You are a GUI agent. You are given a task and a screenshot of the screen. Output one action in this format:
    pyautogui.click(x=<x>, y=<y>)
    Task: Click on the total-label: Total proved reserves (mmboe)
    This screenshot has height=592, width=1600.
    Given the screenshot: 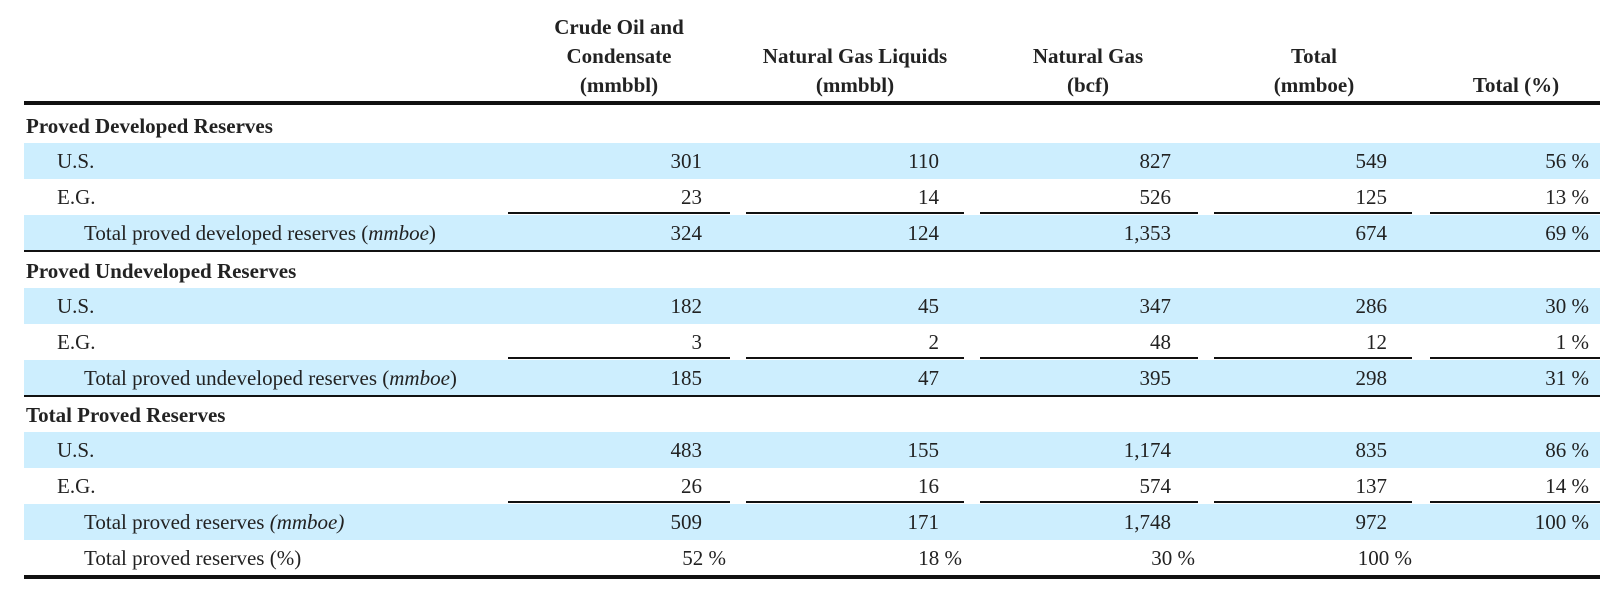 What is the action you would take?
    pyautogui.click(x=214, y=522)
    